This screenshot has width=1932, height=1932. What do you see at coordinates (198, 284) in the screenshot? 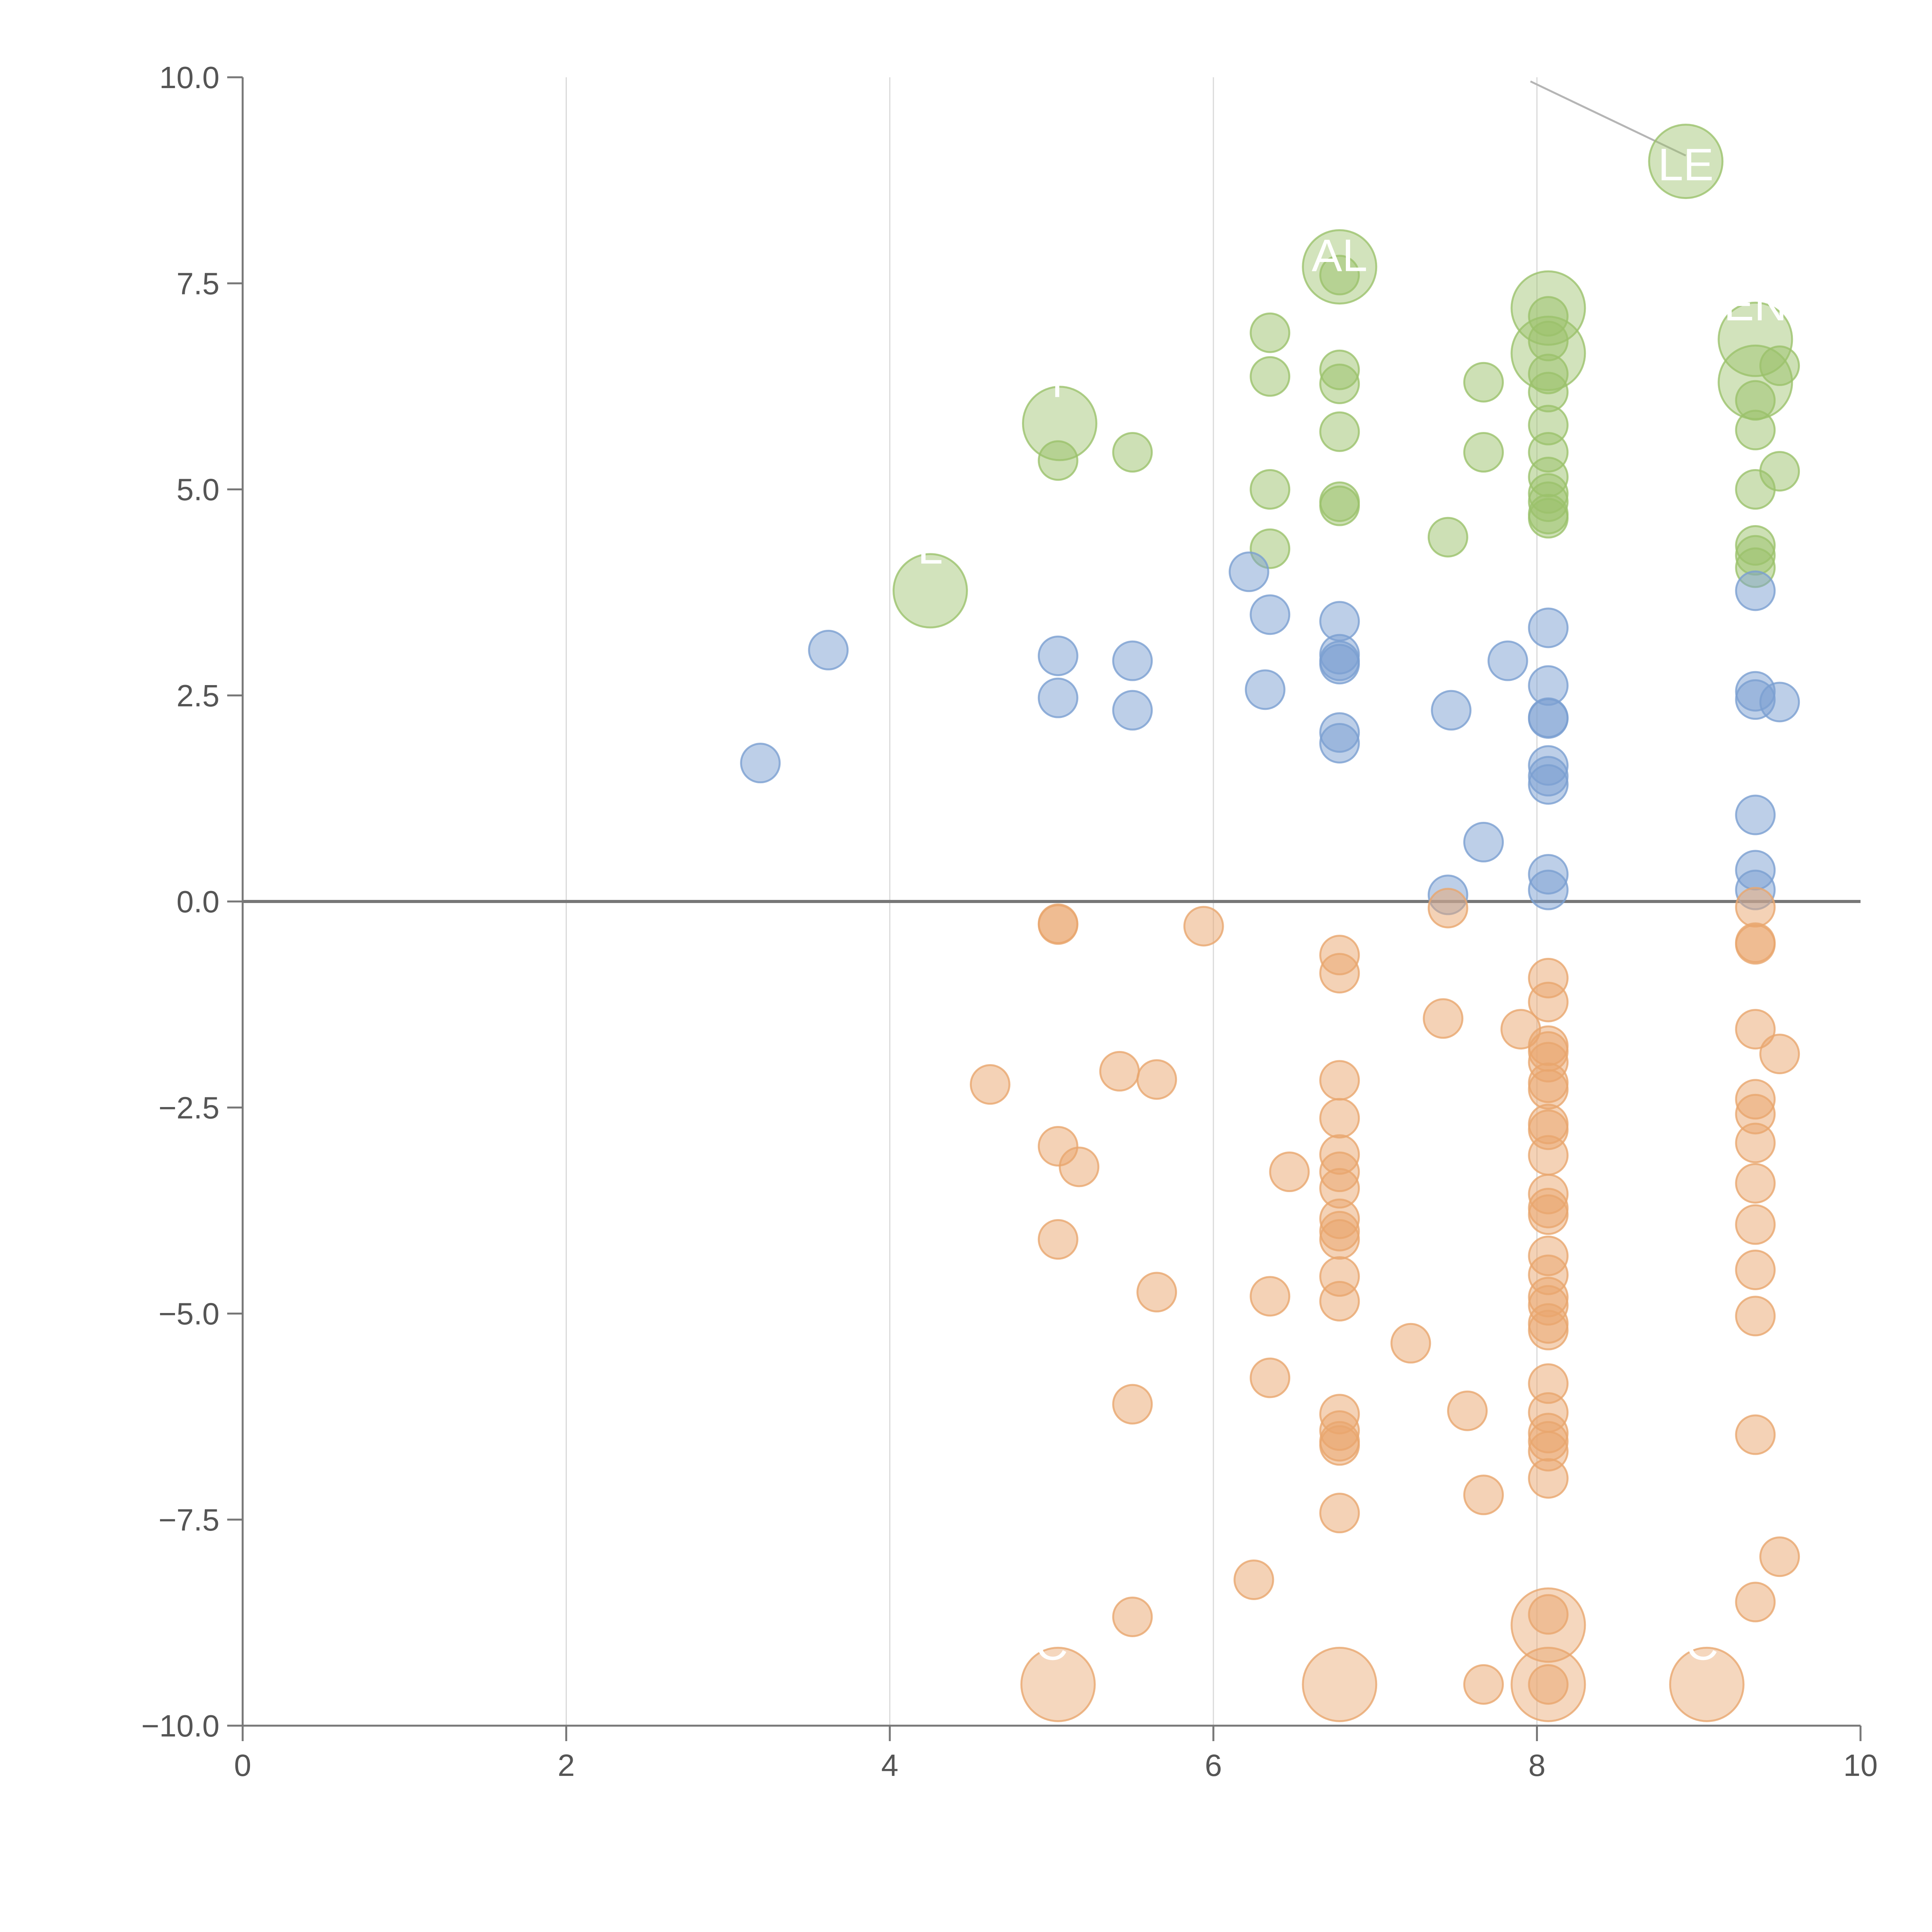
I see `y-tick-label: 7.5` at bounding box center [198, 284].